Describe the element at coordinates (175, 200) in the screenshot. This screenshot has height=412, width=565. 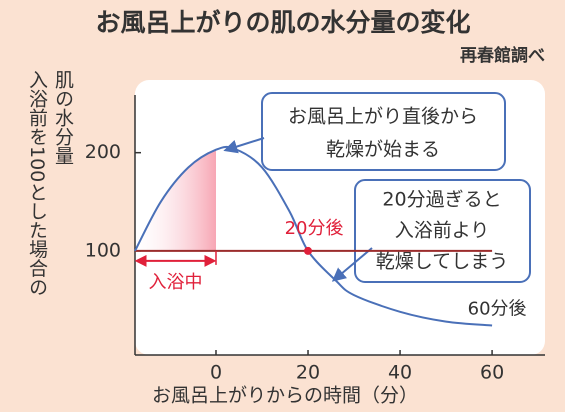
I see `shaded-area` at that location.